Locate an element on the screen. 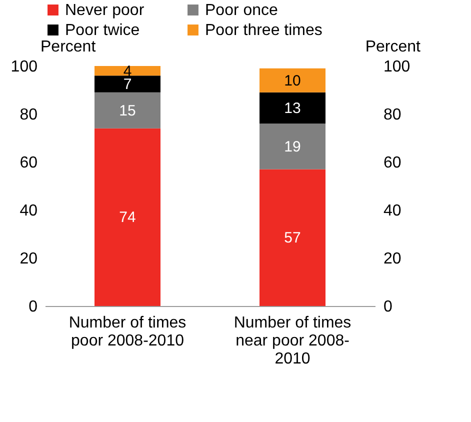  data-label: 57 is located at coordinates (292, 238).